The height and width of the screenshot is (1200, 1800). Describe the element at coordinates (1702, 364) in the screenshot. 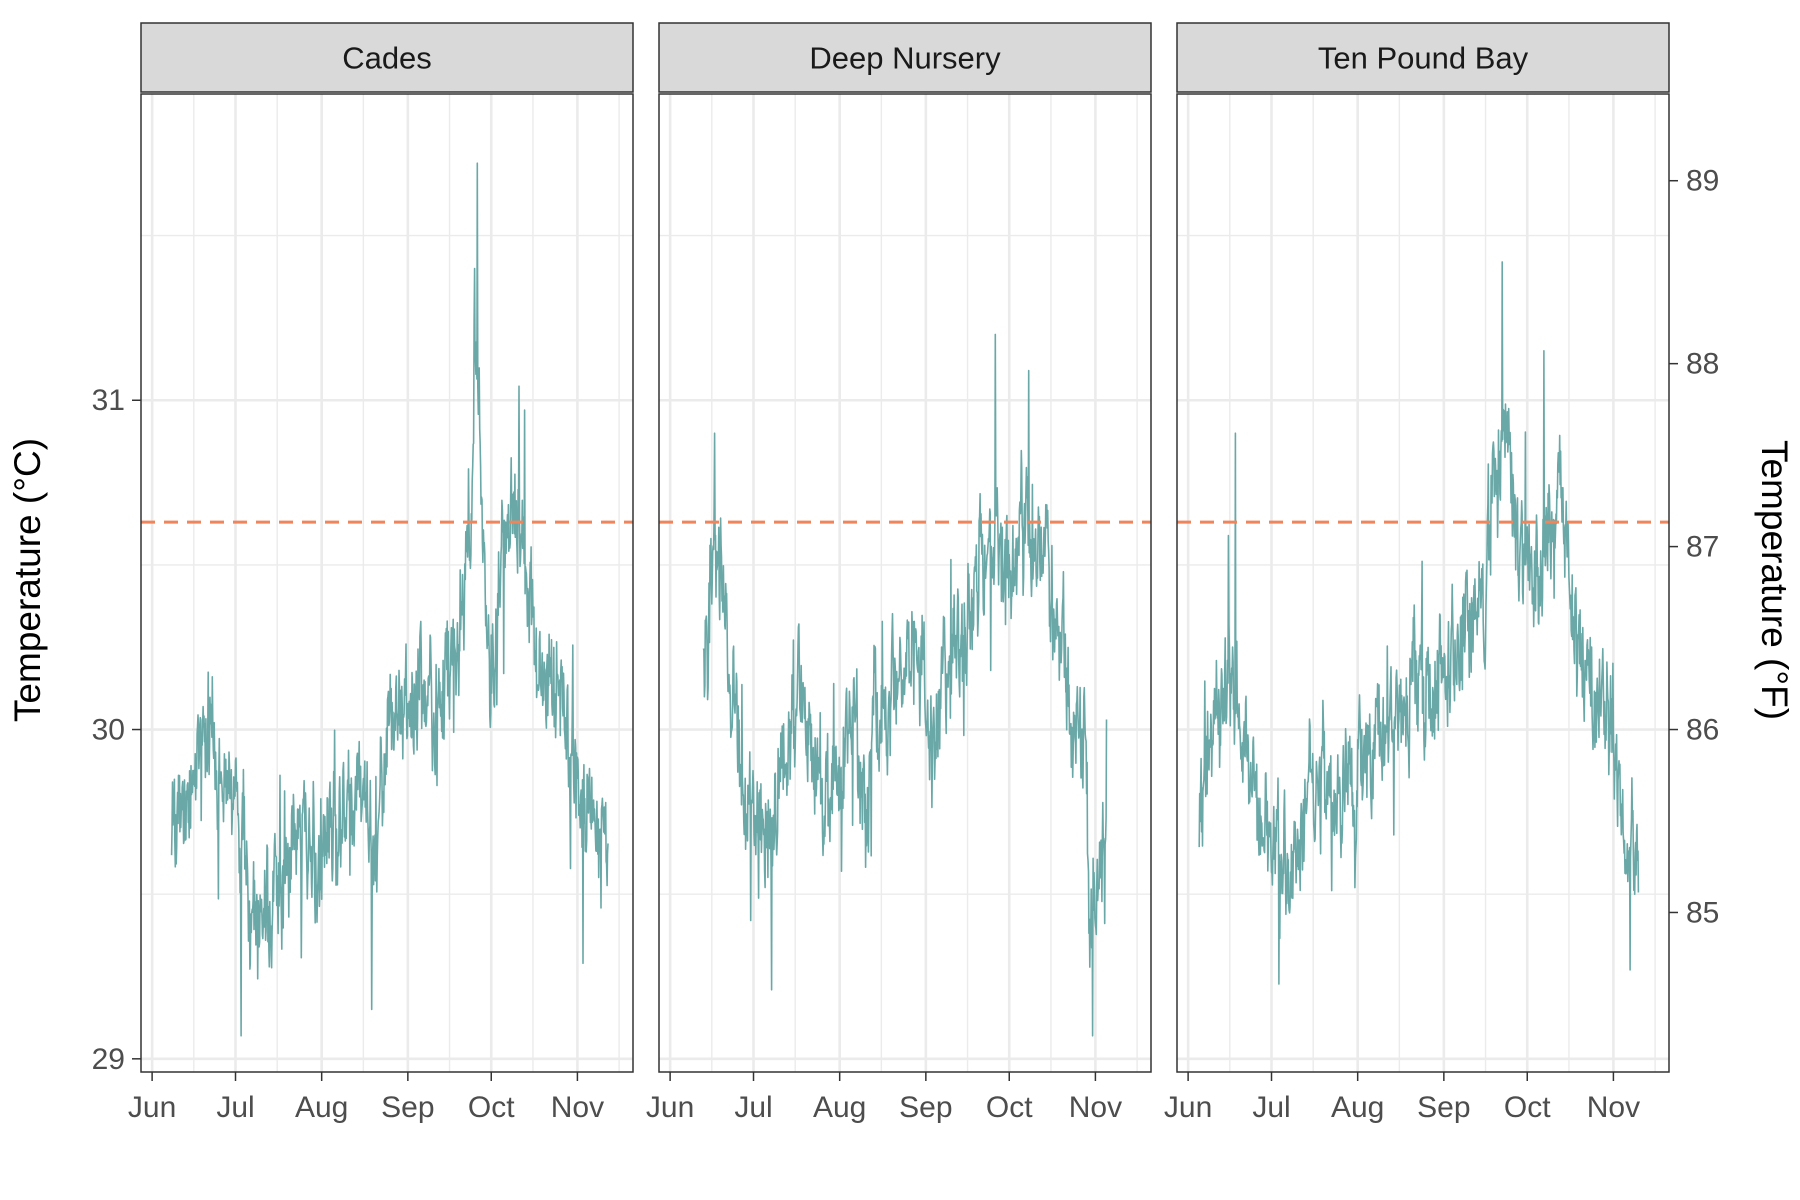

I see `y2-tick-label: 88` at that location.